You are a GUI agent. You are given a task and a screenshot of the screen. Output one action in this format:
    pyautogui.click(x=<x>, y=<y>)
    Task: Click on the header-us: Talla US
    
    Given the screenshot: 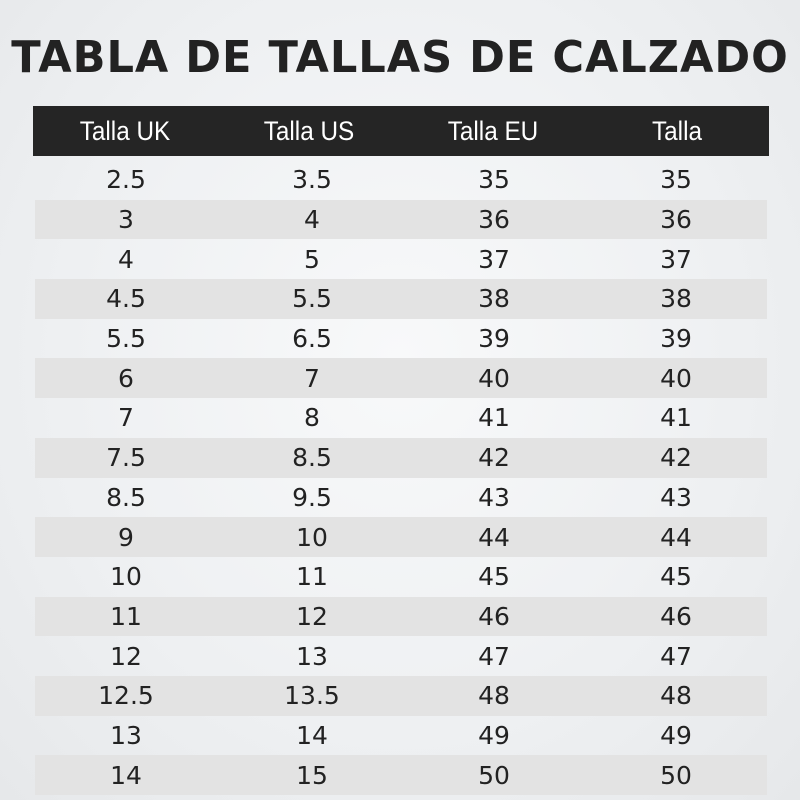 What is the action you would take?
    pyautogui.click(x=309, y=130)
    